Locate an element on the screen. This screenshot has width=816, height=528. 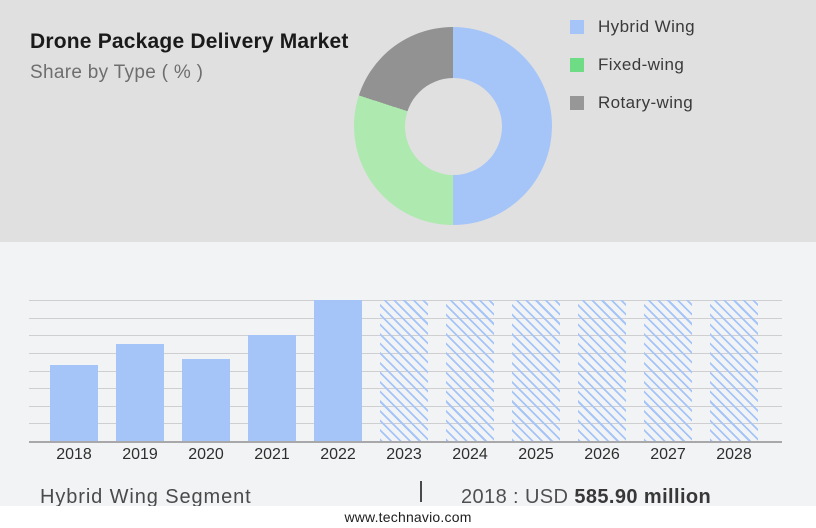
donut-chart is located at coordinates (453, 126).